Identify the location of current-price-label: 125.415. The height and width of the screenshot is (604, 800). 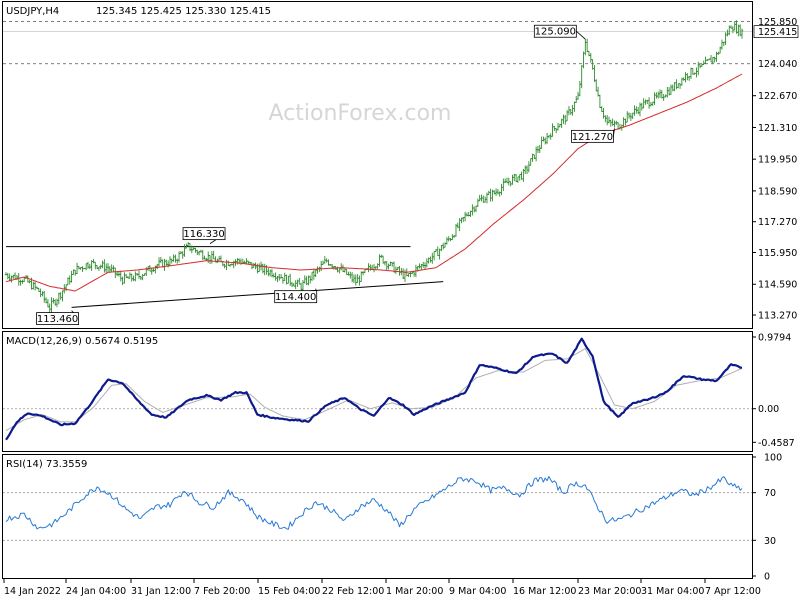
(777, 32).